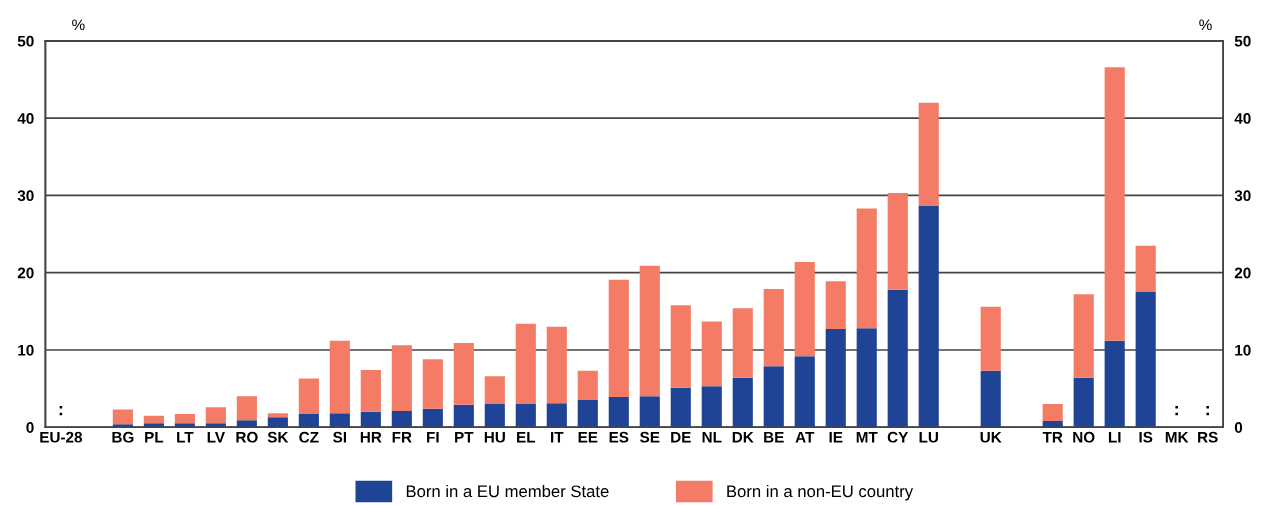 The width and height of the screenshot is (1261, 505). Describe the element at coordinates (61, 437) in the screenshot. I see `x-tick-label: EU-28` at that location.